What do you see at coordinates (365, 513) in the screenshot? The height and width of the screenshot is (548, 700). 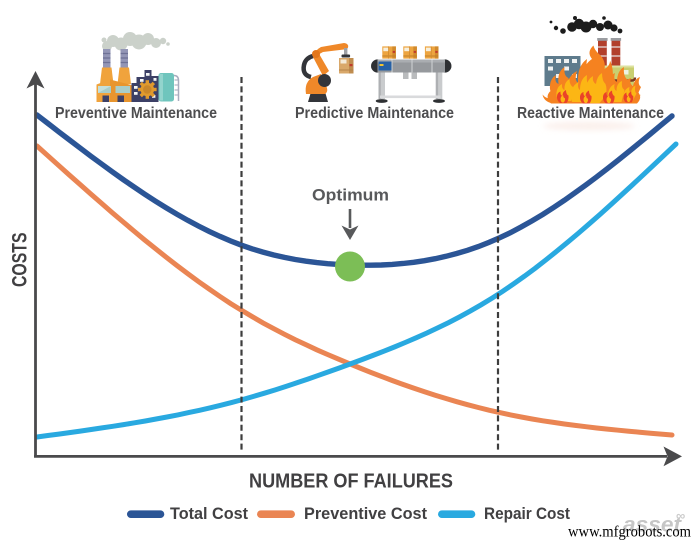 I see `svg-text: Preventive Cost` at bounding box center [365, 513].